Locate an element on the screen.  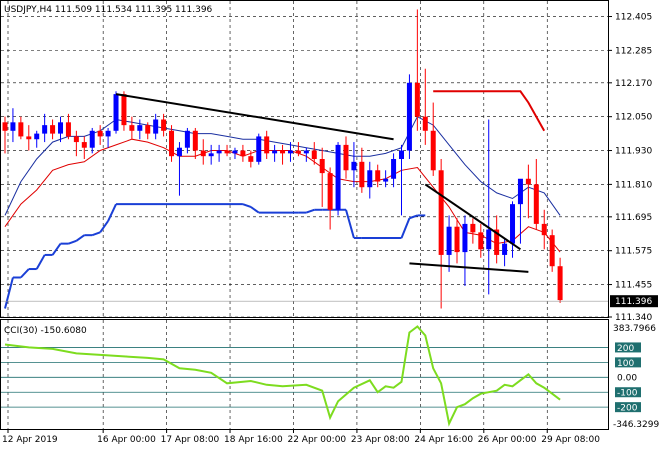
time-tick-label: 18 Apr 16:00 is located at coordinates (253, 440).